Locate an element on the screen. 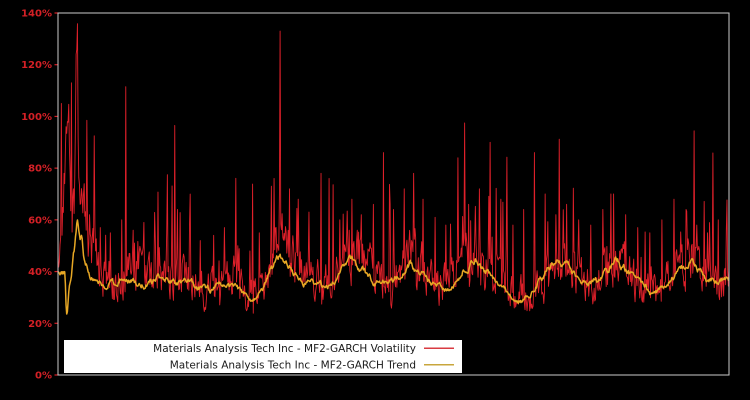 The height and width of the screenshot is (400, 750). y-axis-tick-label: 80% is located at coordinates (40, 169).